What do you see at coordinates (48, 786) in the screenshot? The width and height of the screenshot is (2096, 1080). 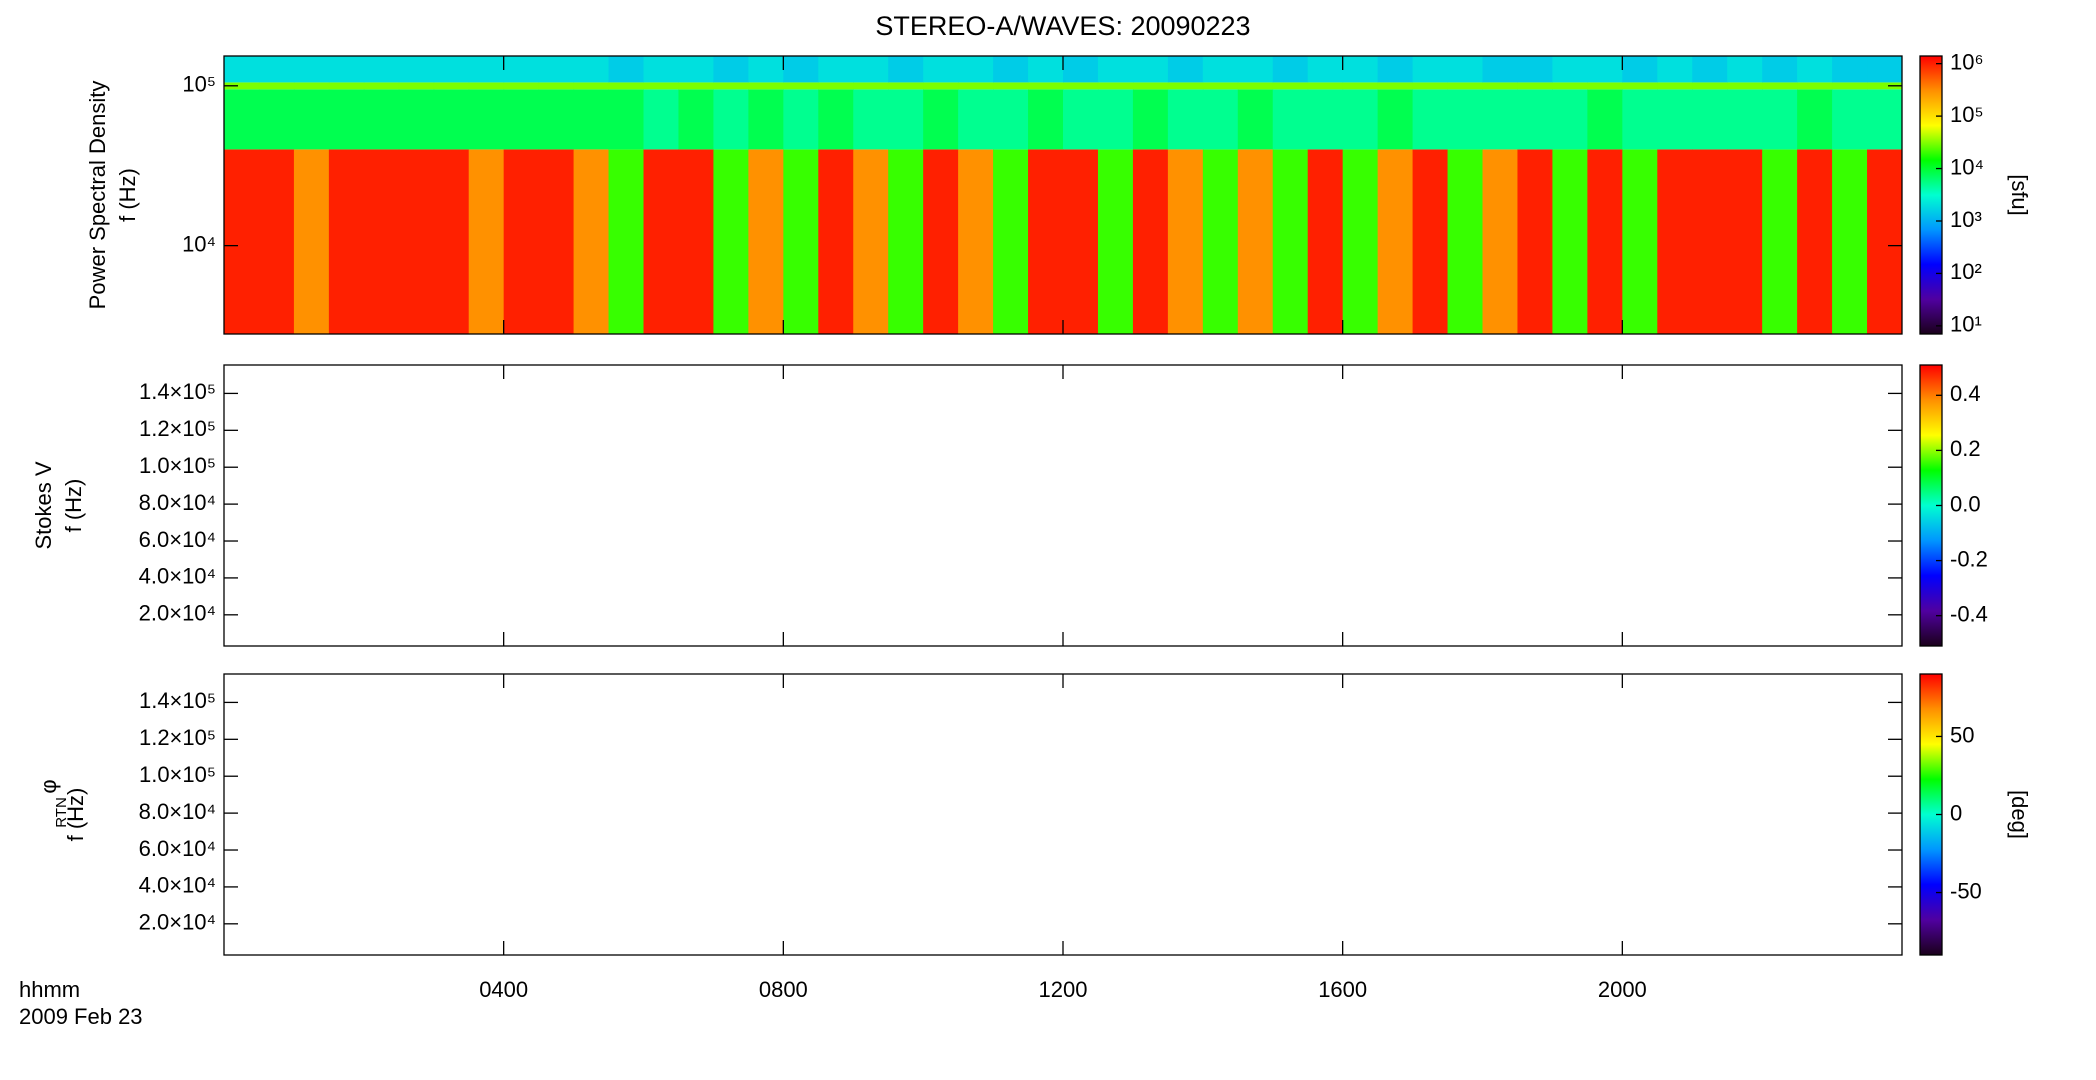 I see `y-axis-label-symbol: φ` at bounding box center [48, 786].